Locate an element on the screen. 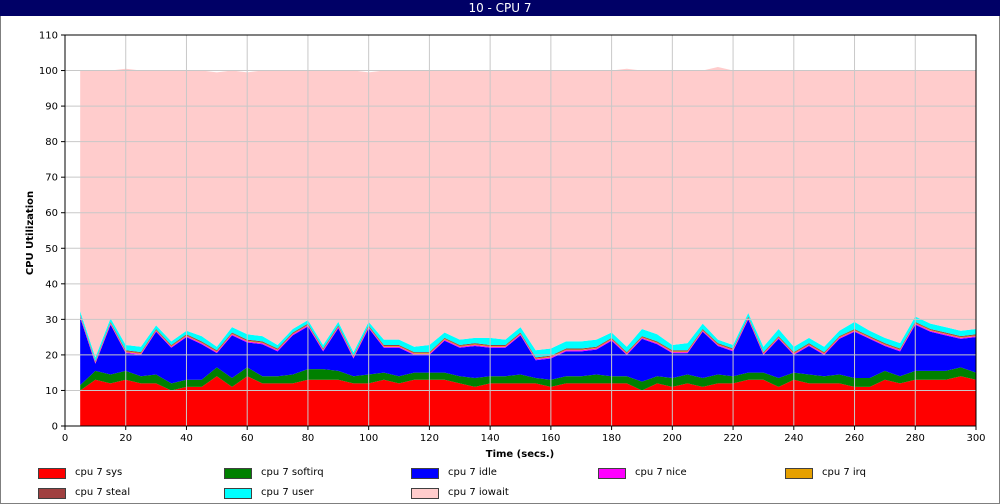 The height and width of the screenshot is (504, 1000). legend-item-cpu-7-user: cpu 7 user is located at coordinates (314, 494).